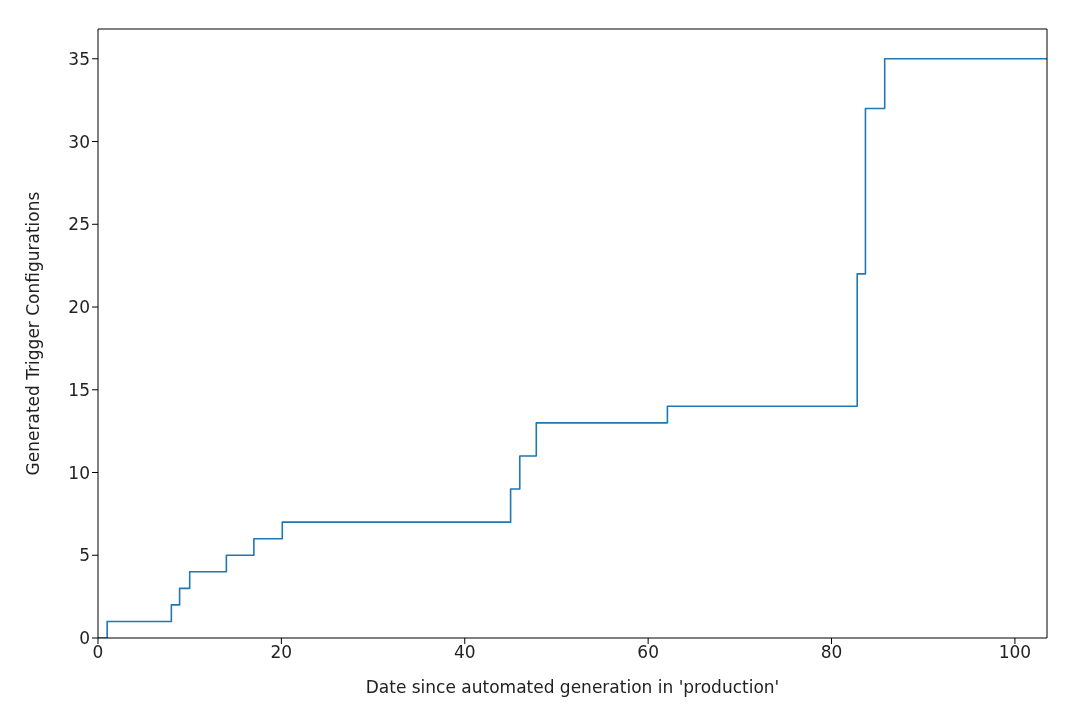 This screenshot has height=721, width=1076. Describe the element at coordinates (648, 652) in the screenshot. I see `x-tick-label: 60` at that location.